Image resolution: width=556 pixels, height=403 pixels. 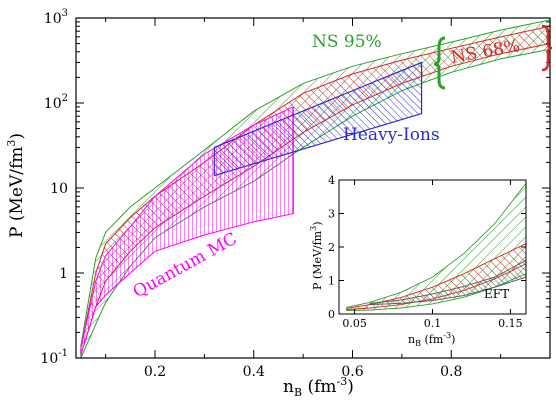 I want to click on inset-x-tick-label: 0.05, so click(x=354, y=323).